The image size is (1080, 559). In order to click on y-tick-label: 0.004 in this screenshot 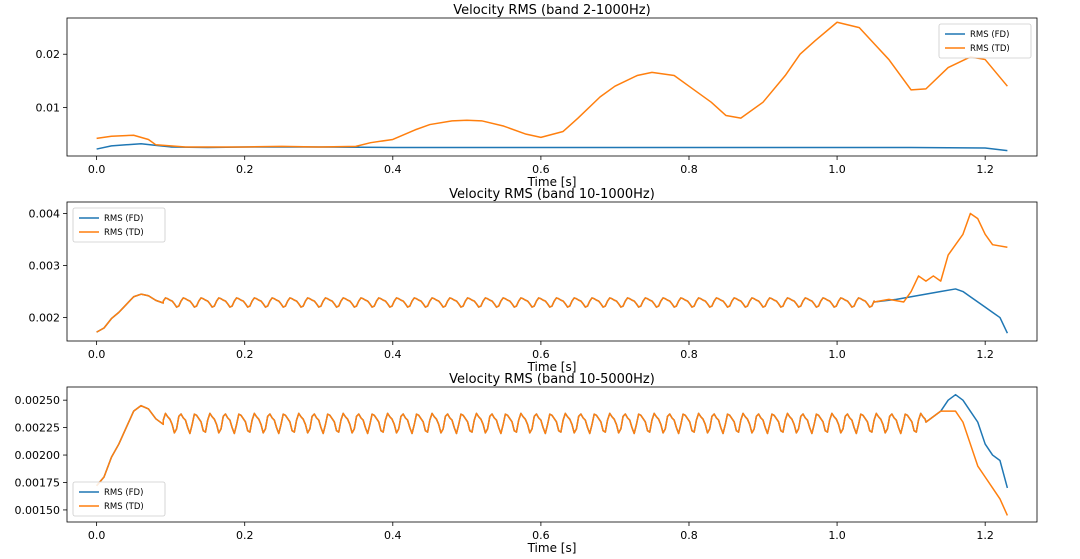, I will do `click(45, 213)`.